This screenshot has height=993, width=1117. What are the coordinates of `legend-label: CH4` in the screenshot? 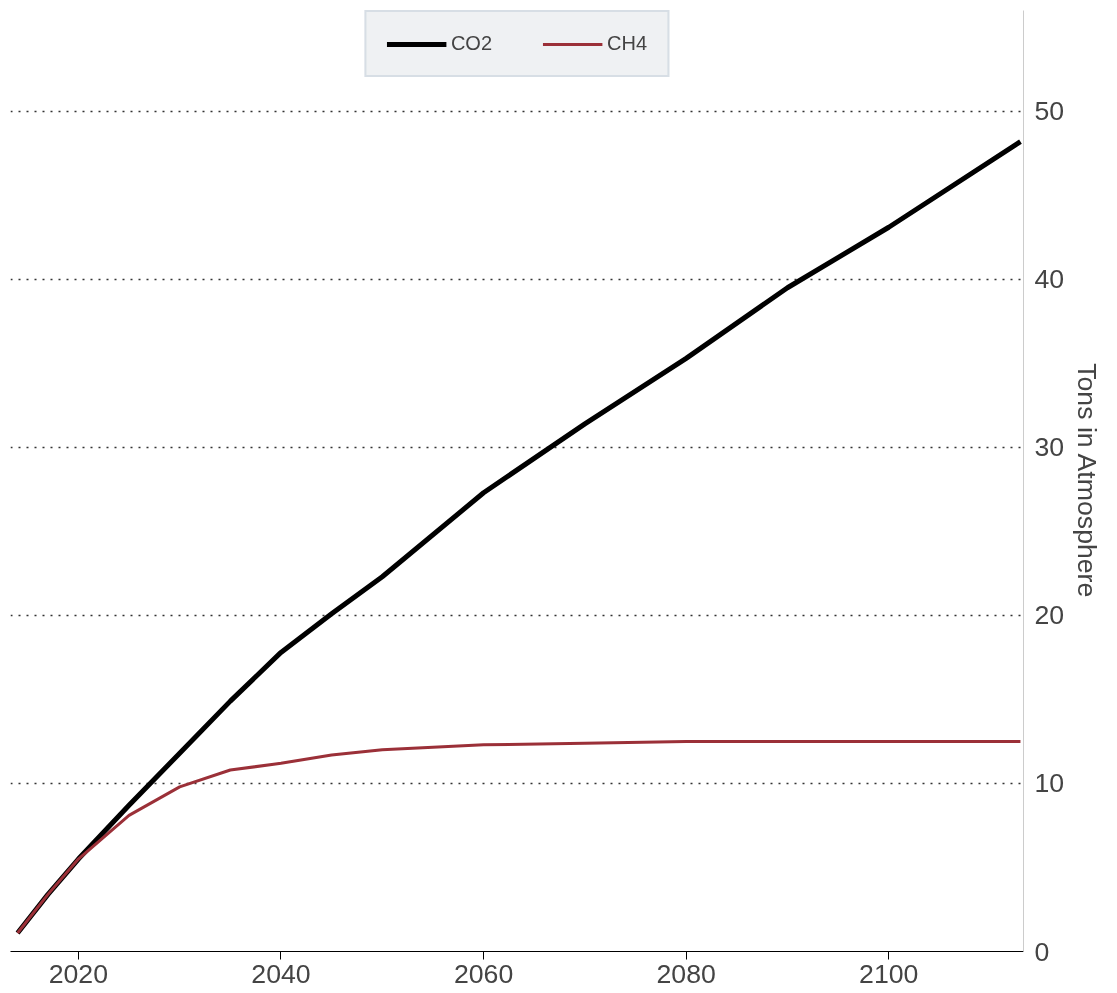 It's located at (627, 43).